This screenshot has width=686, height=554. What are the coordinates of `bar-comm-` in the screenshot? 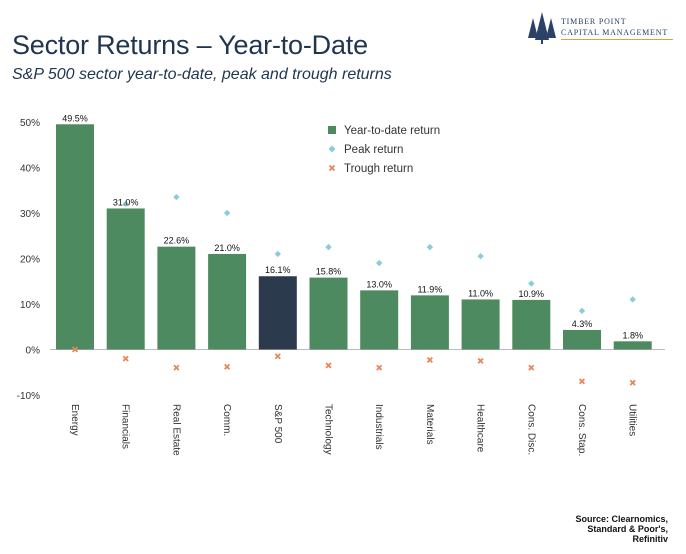 It's located at (227, 301).